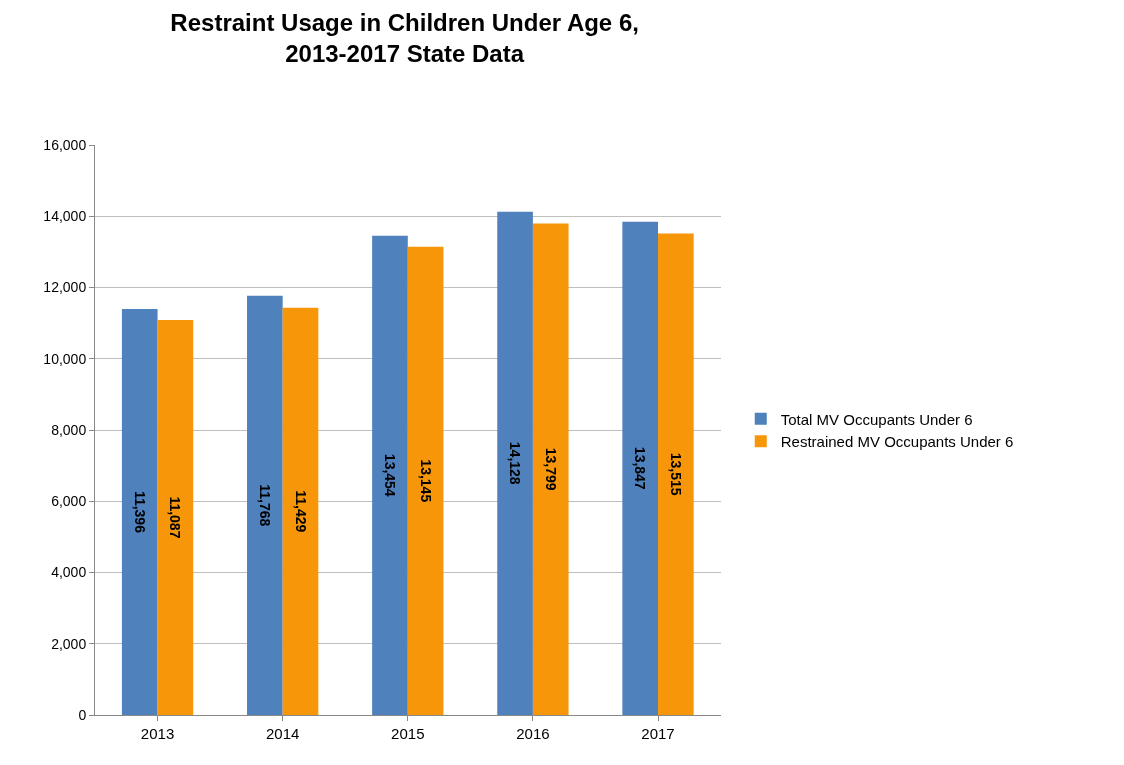 This screenshot has height=765, width=1124. I want to click on data-label: 13,145, so click(425, 481).